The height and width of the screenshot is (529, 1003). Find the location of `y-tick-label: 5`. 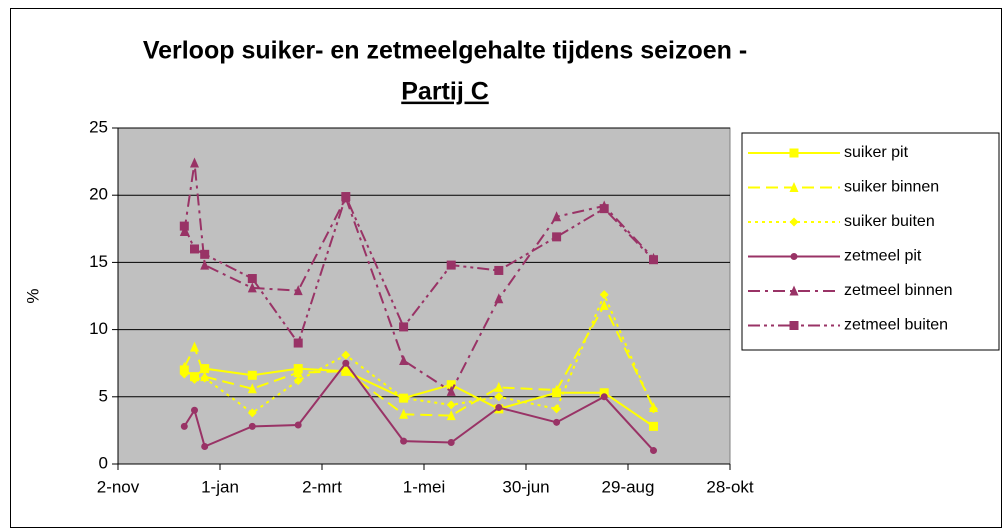

y-tick-label: 5 is located at coordinates (103, 395).